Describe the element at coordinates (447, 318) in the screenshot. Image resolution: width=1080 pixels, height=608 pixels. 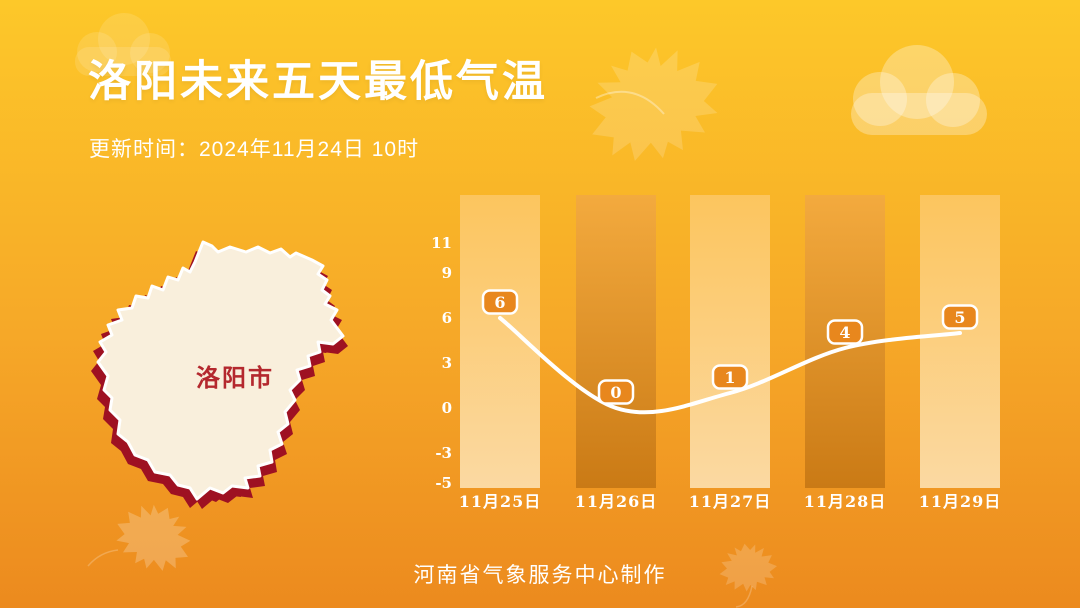
I see `y-axis-tick: 6` at that location.